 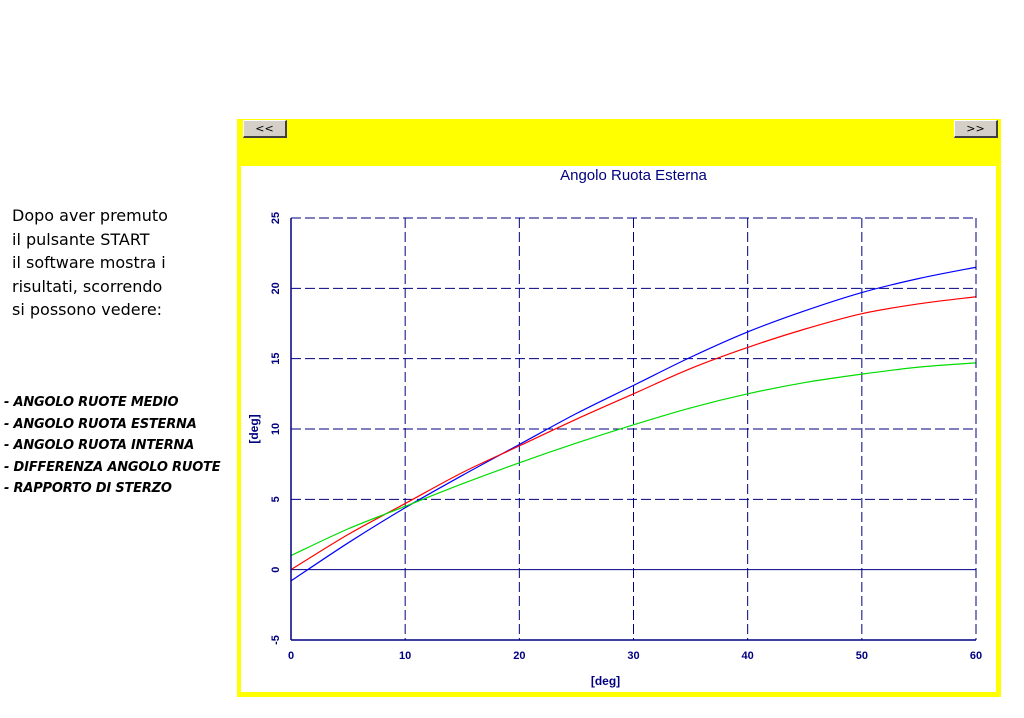 What do you see at coordinates (633, 656) in the screenshot?
I see `x-tick-label: 30` at bounding box center [633, 656].